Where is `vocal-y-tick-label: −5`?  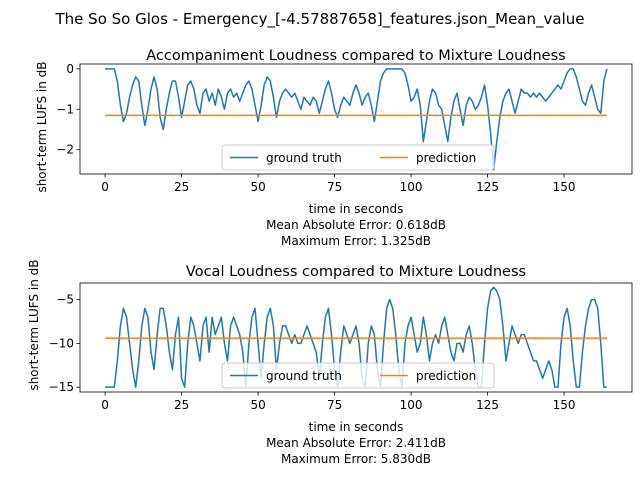 vocal-y-tick-label: −5 is located at coordinates (65, 300).